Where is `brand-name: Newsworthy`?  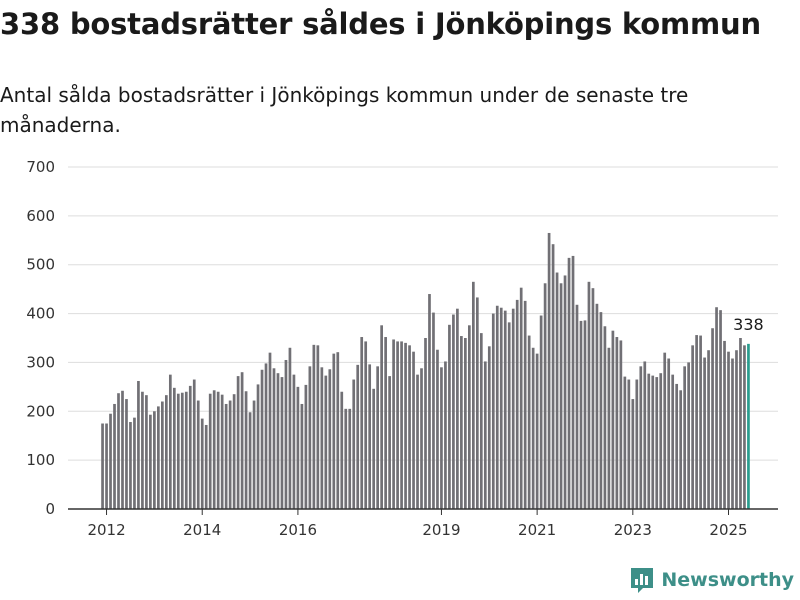 brand-name: Newsworthy is located at coordinates (727, 580).